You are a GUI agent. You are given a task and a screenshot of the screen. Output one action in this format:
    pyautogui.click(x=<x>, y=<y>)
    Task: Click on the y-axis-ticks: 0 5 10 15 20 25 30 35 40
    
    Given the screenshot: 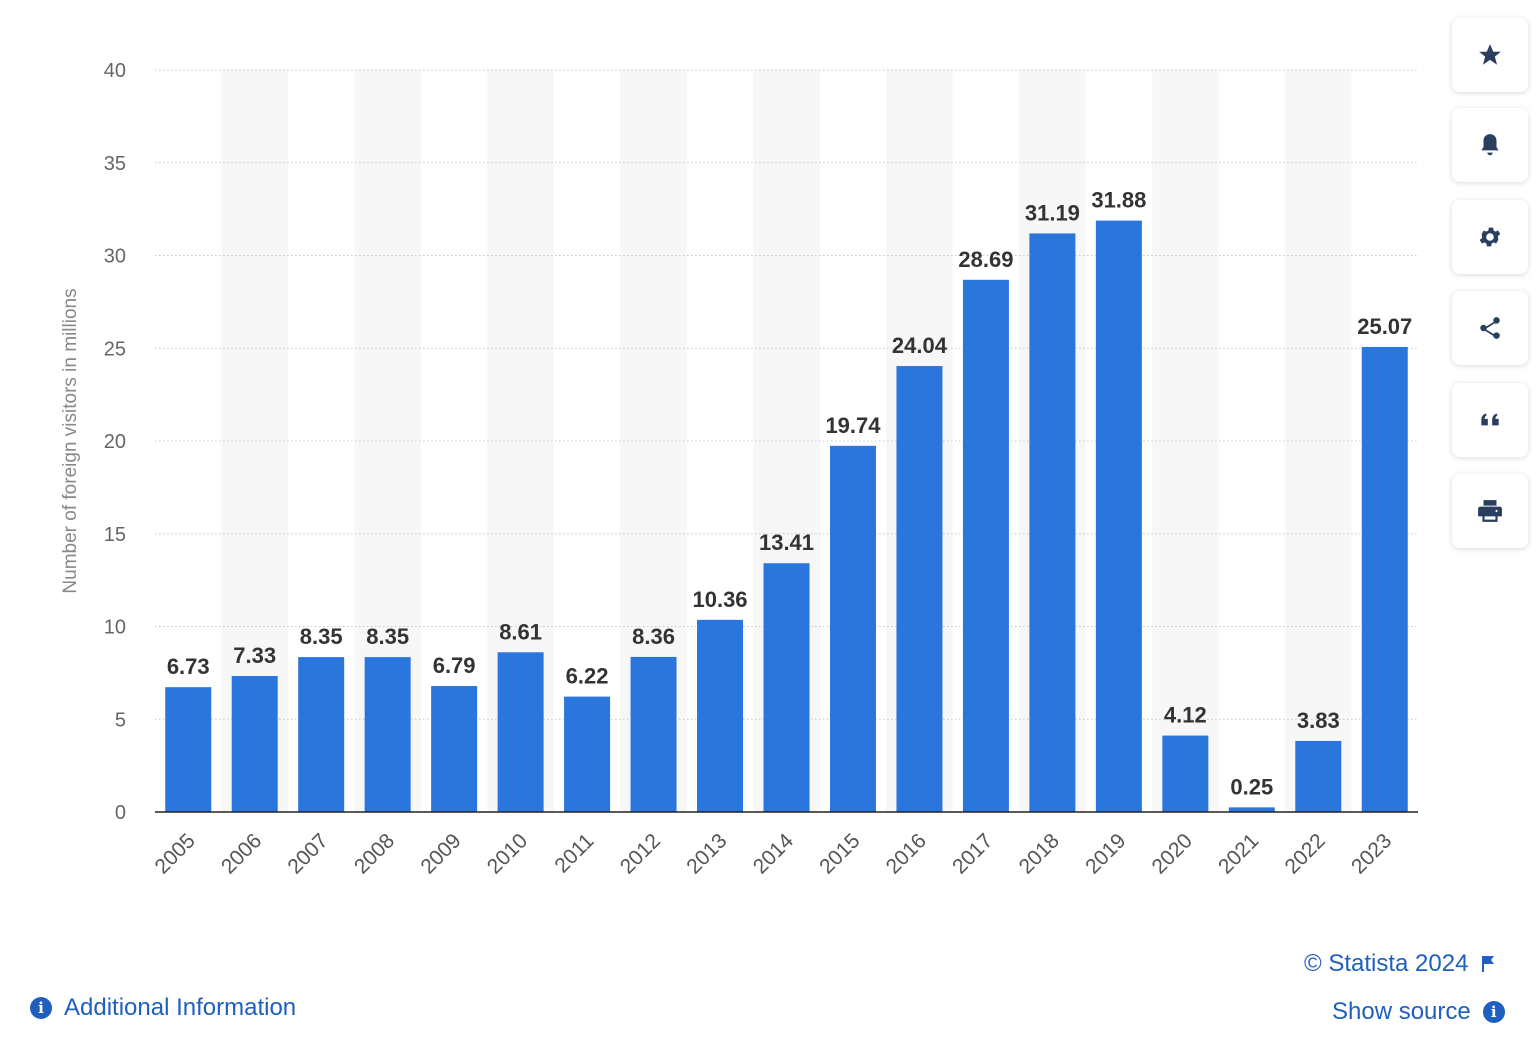 What is the action you would take?
    pyautogui.click(x=115, y=442)
    